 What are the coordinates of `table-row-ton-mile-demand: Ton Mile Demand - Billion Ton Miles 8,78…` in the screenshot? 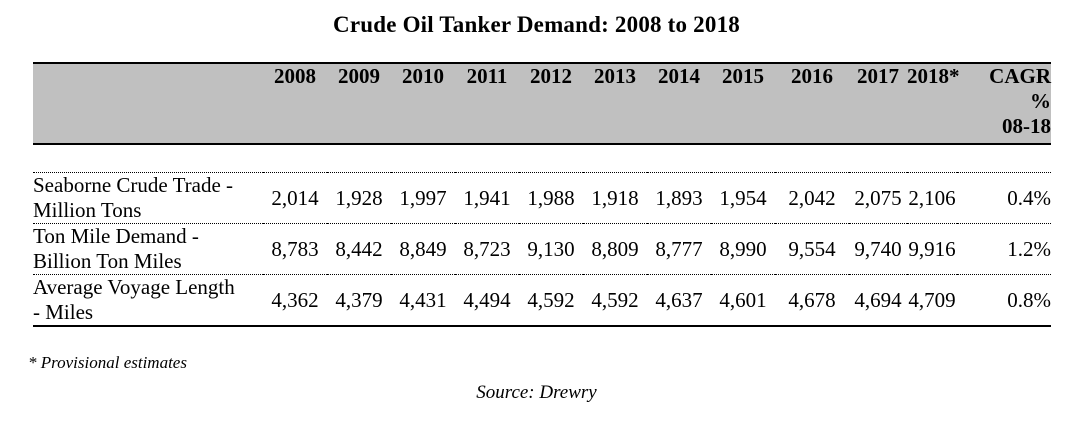 It's located at (542, 249).